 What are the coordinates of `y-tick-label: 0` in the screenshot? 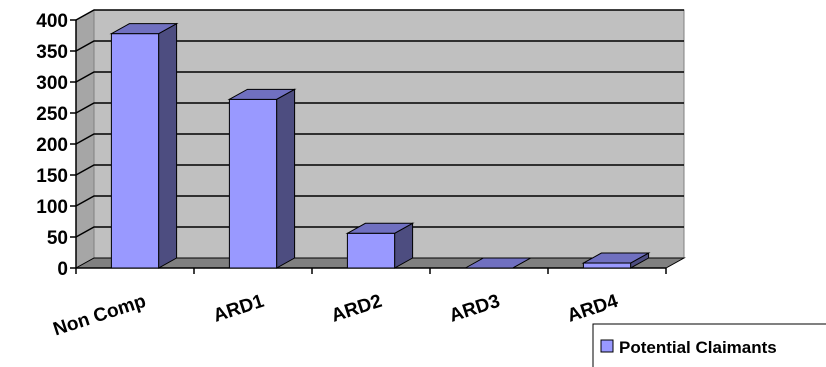 It's located at (62, 269).